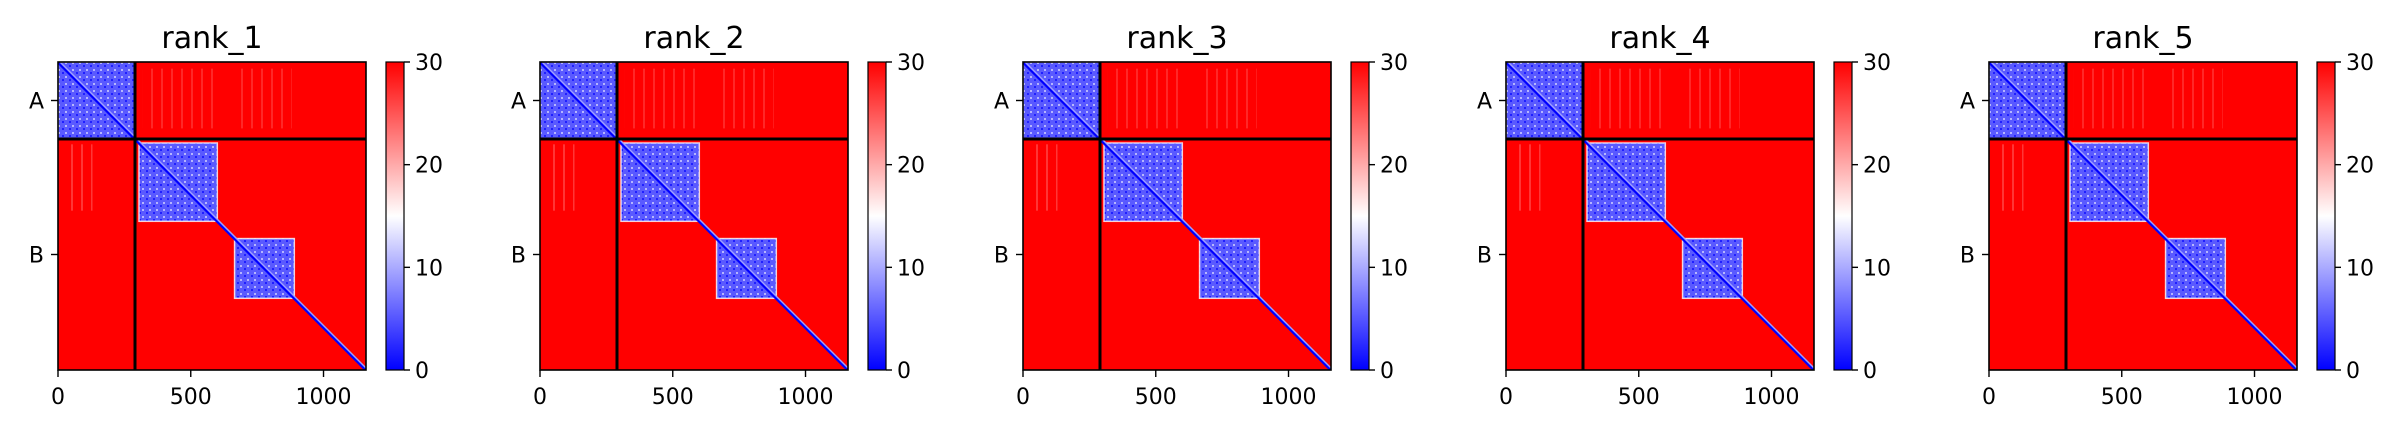  I want to click on panel-title: rank_5, so click(2142, 38).